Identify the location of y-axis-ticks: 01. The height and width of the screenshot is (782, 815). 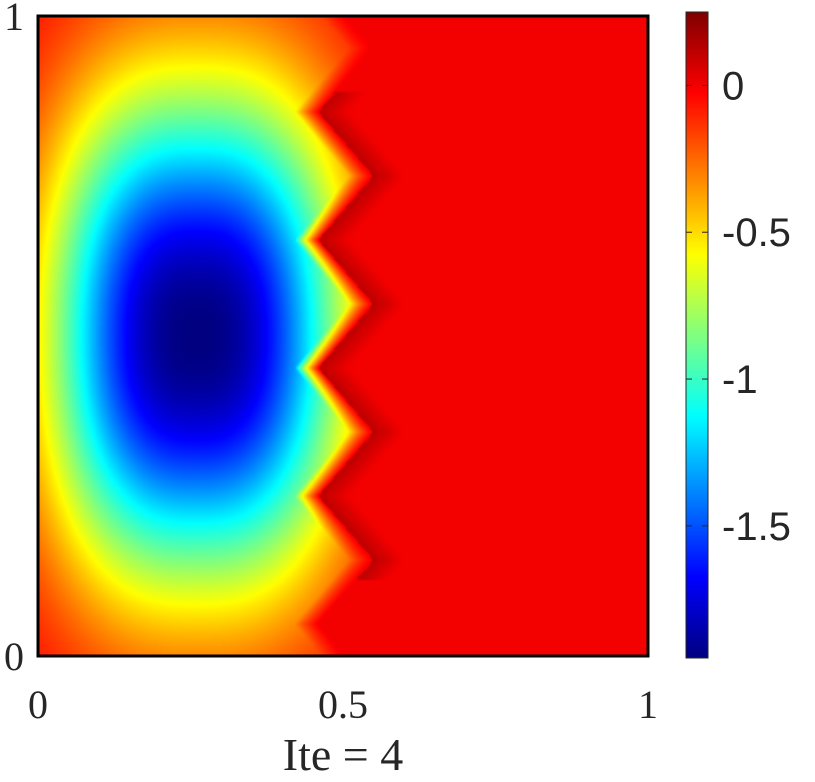
(14, 339).